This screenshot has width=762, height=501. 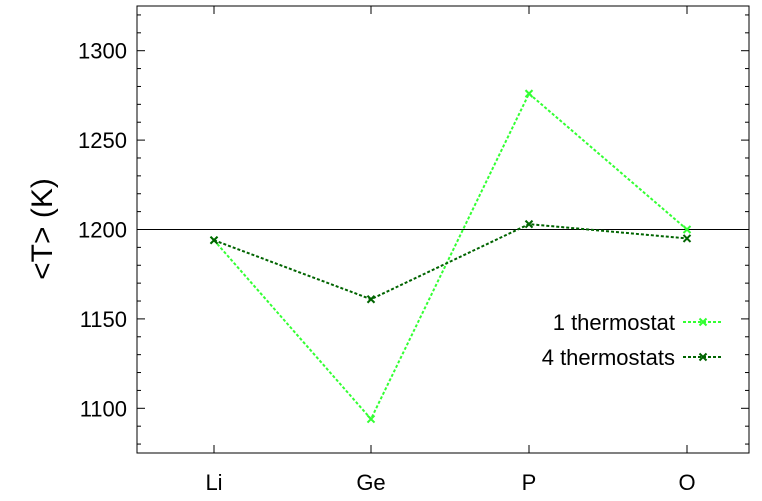 What do you see at coordinates (529, 482) in the screenshot?
I see `x-tick-label: P` at bounding box center [529, 482].